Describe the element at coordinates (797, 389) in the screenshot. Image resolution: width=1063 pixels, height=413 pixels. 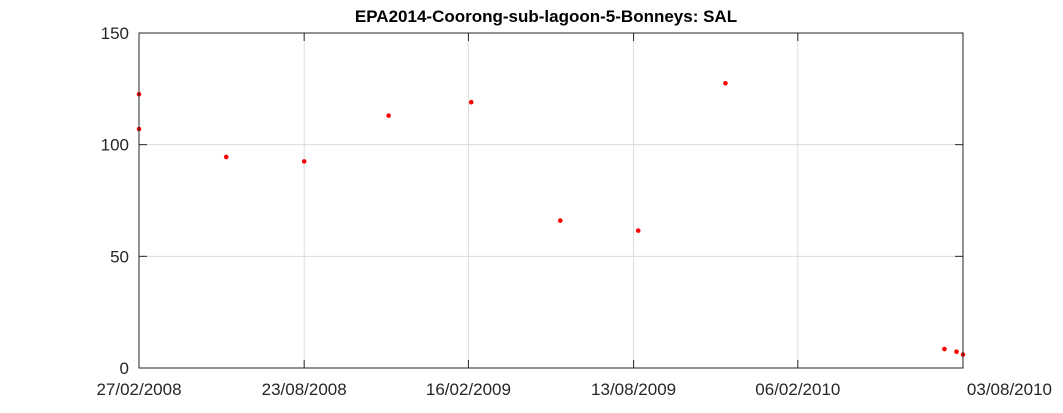
I see `x-tick-label: 06/02/2010` at that location.